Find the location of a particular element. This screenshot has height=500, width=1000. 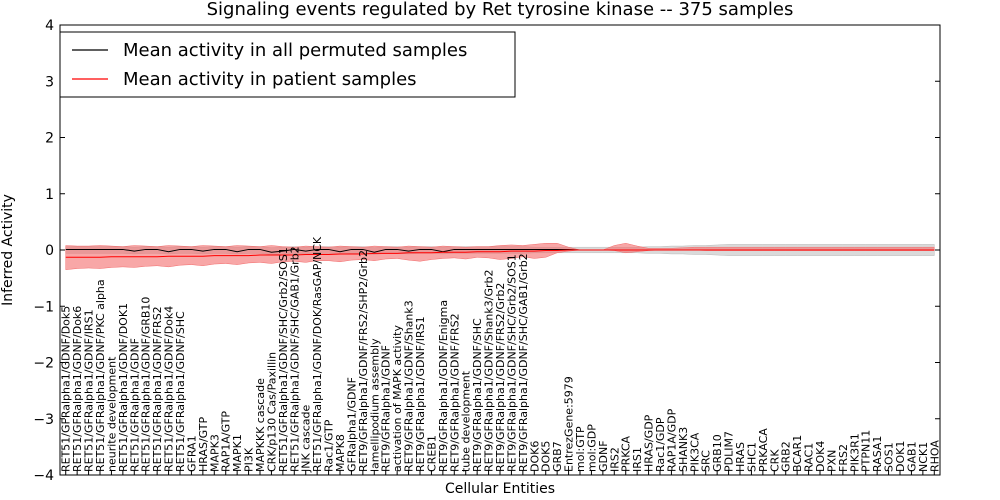

x-tick-label: RET51/GFRalpha1/GDNF/Dok5 is located at coordinates (66, 389).